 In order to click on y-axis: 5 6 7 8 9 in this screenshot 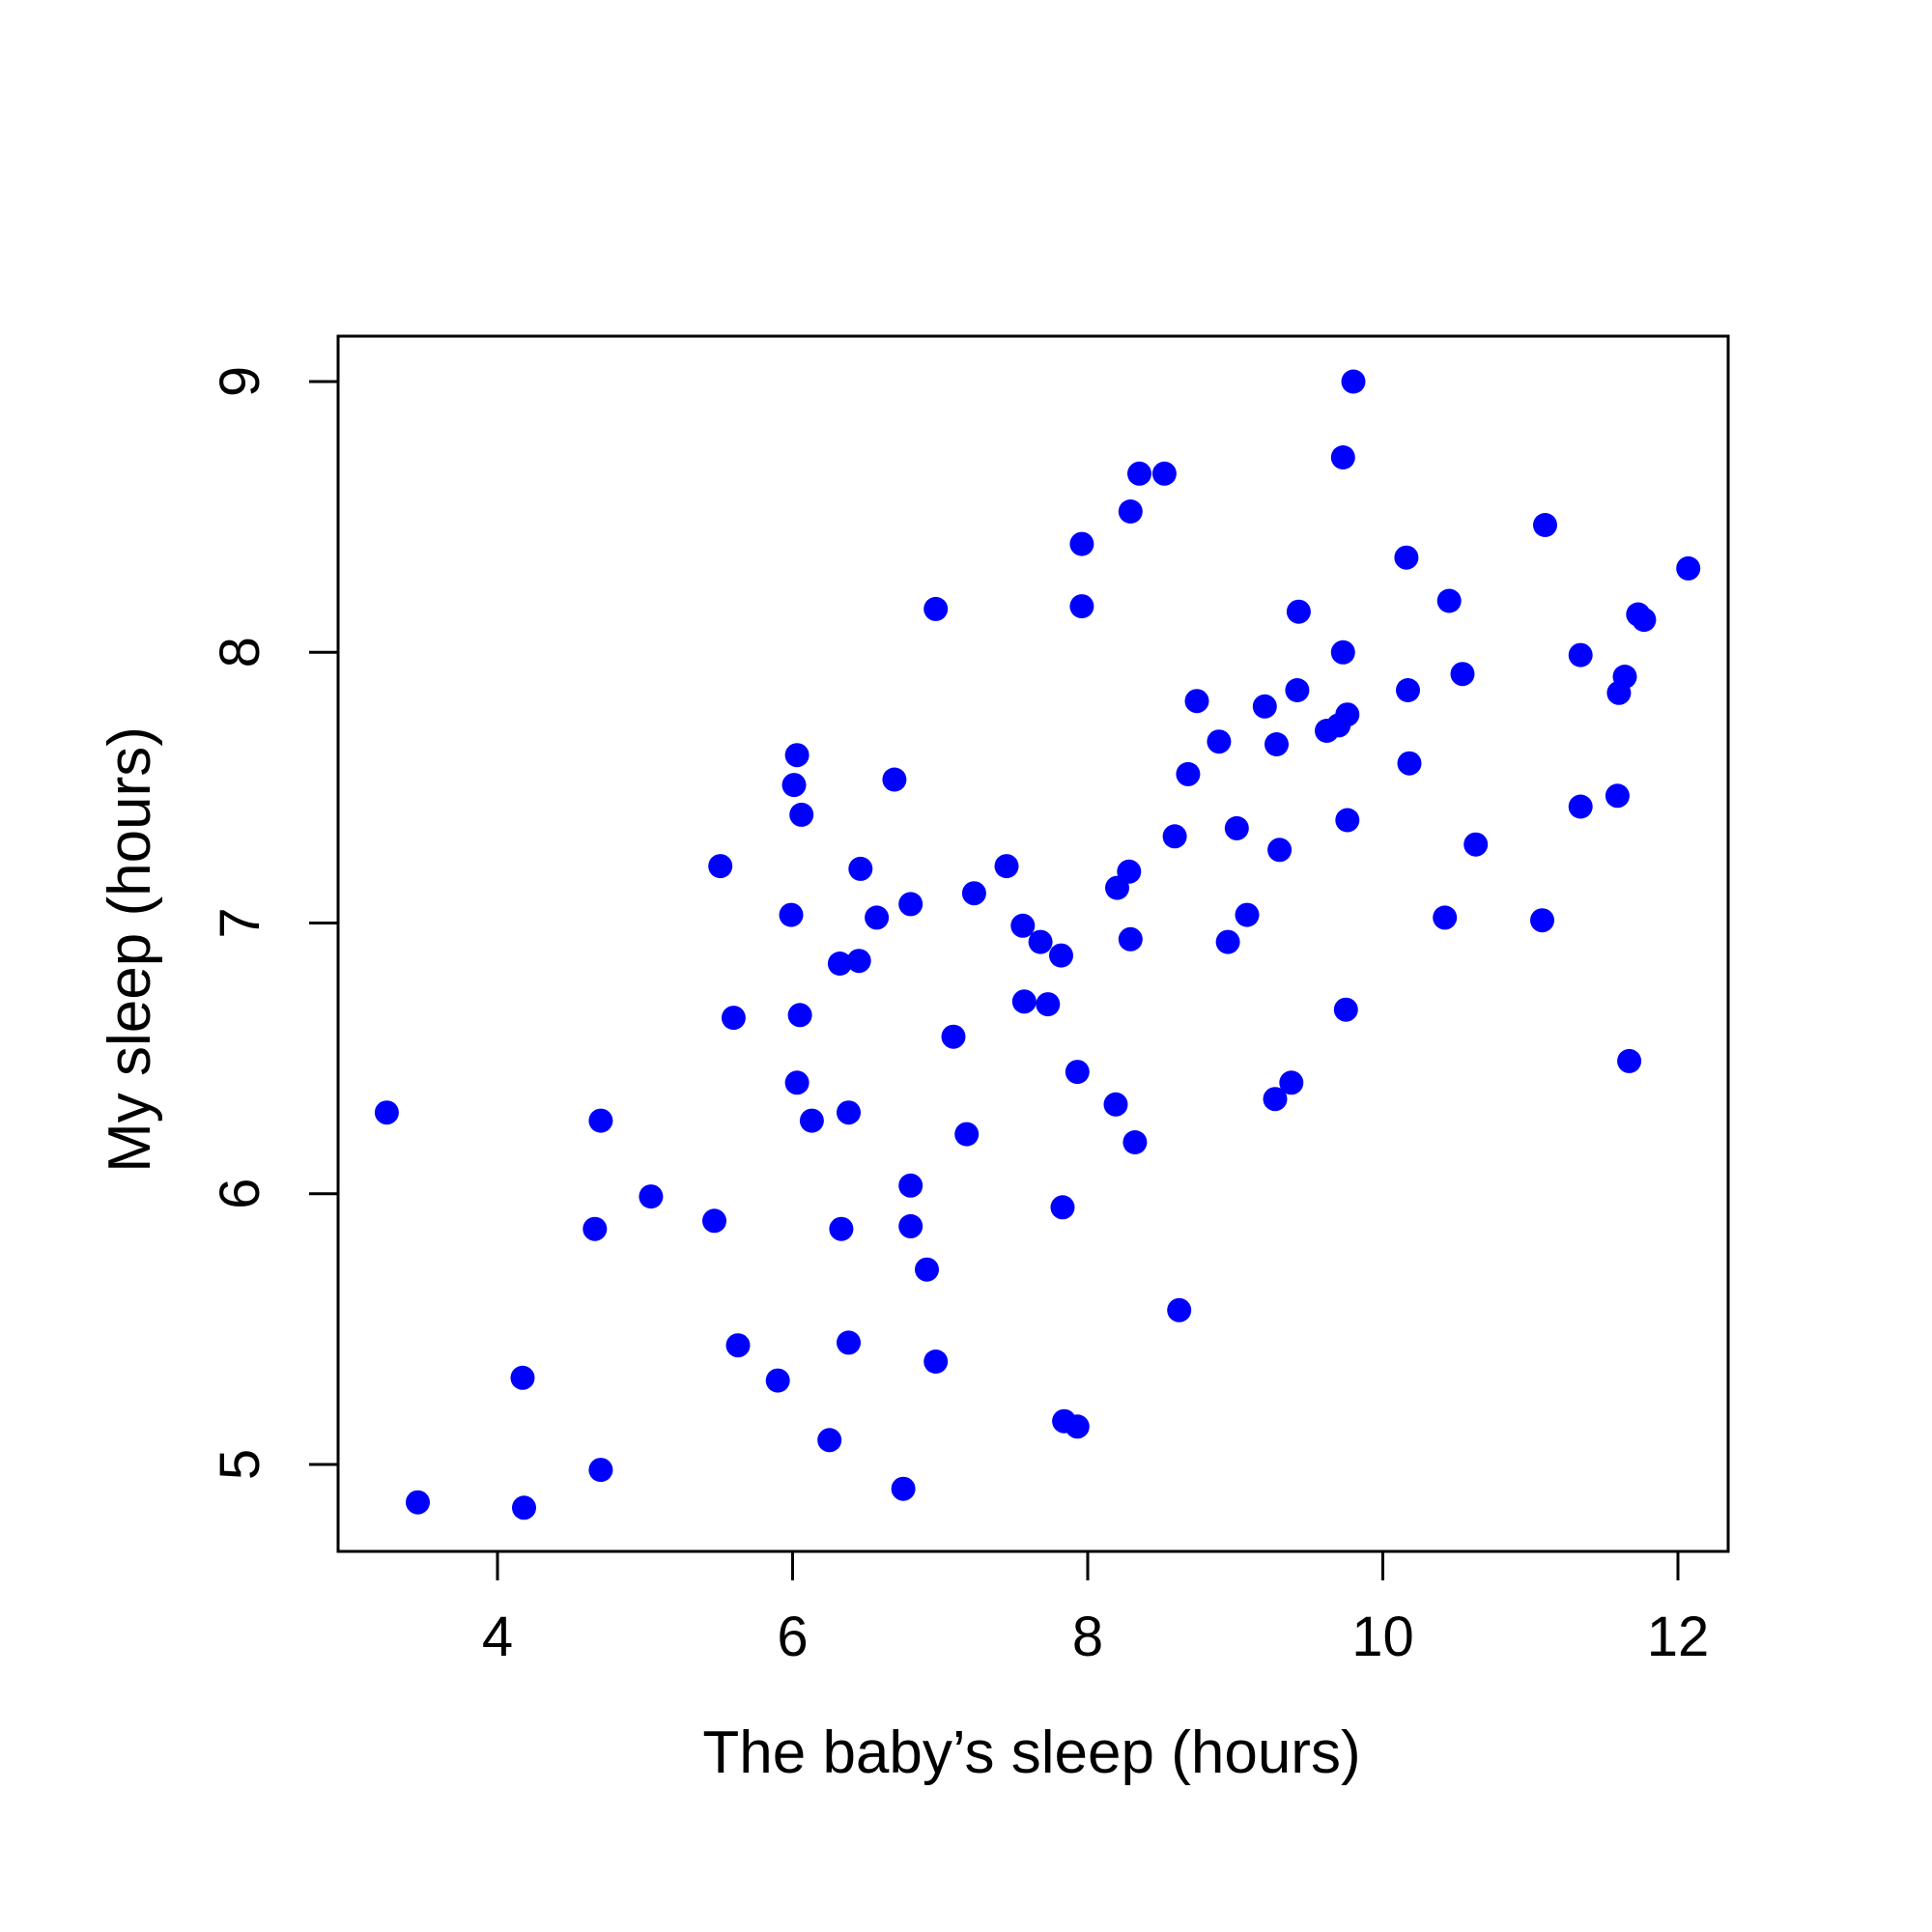, I will do `click(273, 923)`.